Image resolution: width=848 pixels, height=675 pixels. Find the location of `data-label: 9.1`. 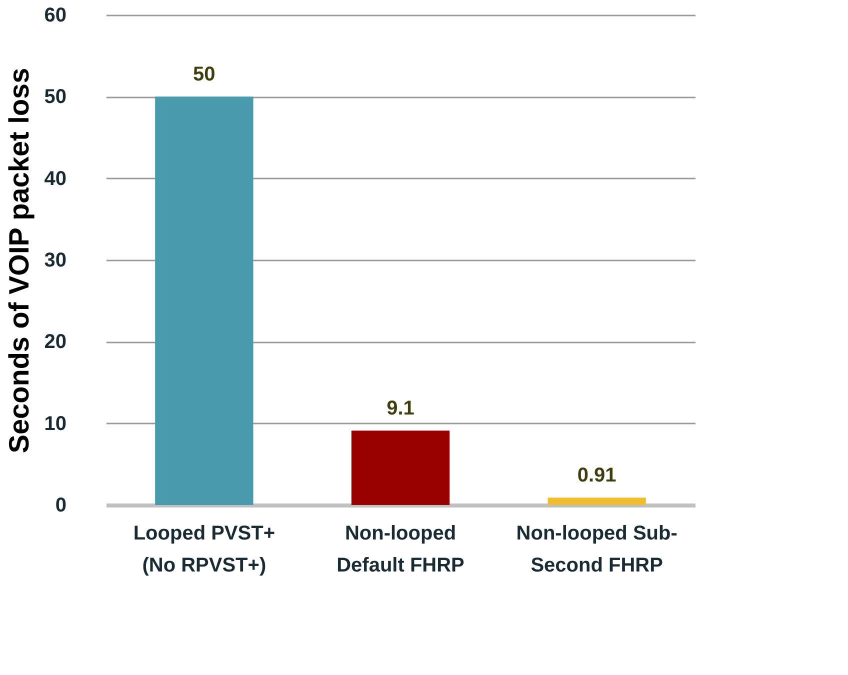

data-label: 9.1 is located at coordinates (400, 409).